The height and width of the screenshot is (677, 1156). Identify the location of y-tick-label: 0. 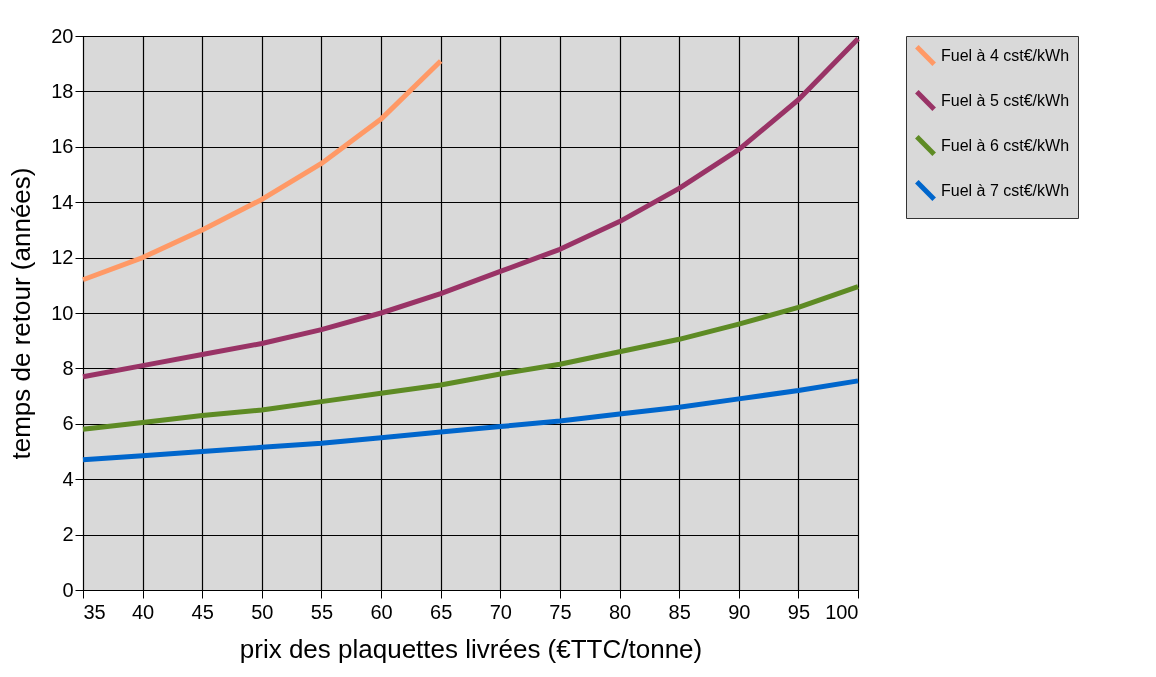
(68, 589).